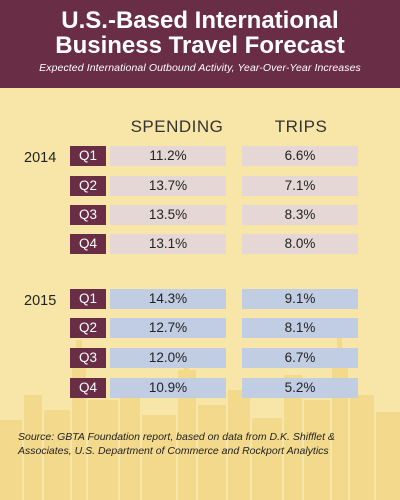  What do you see at coordinates (300, 215) in the screenshot?
I see `trips-cell: 8.3%` at bounding box center [300, 215].